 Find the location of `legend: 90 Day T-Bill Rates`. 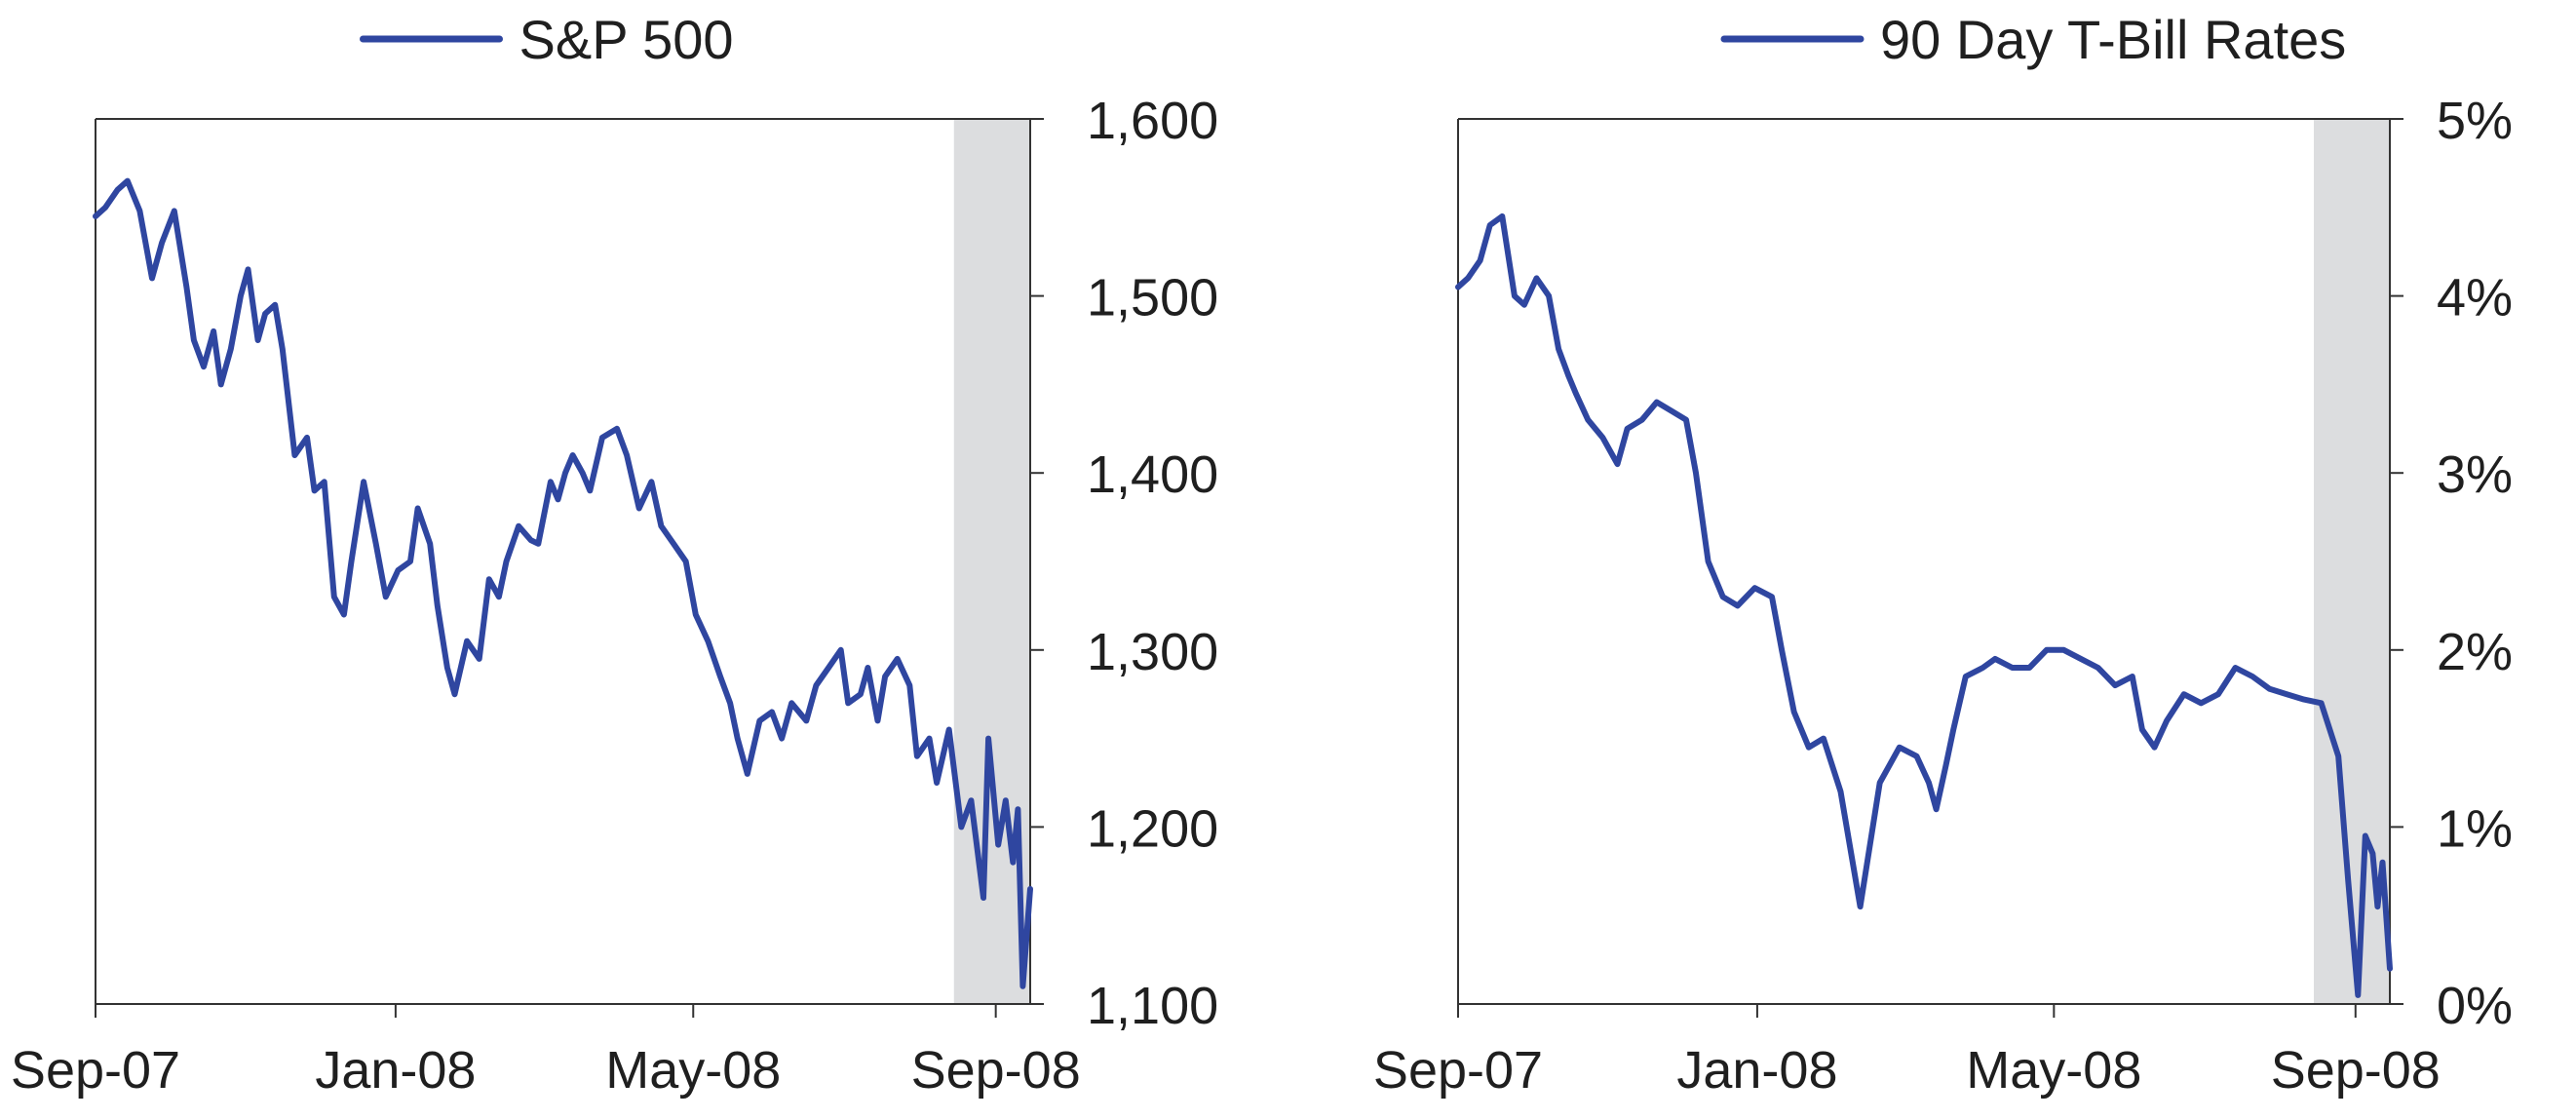

legend: 90 Day T-Bill Rates is located at coordinates (2033, 39).